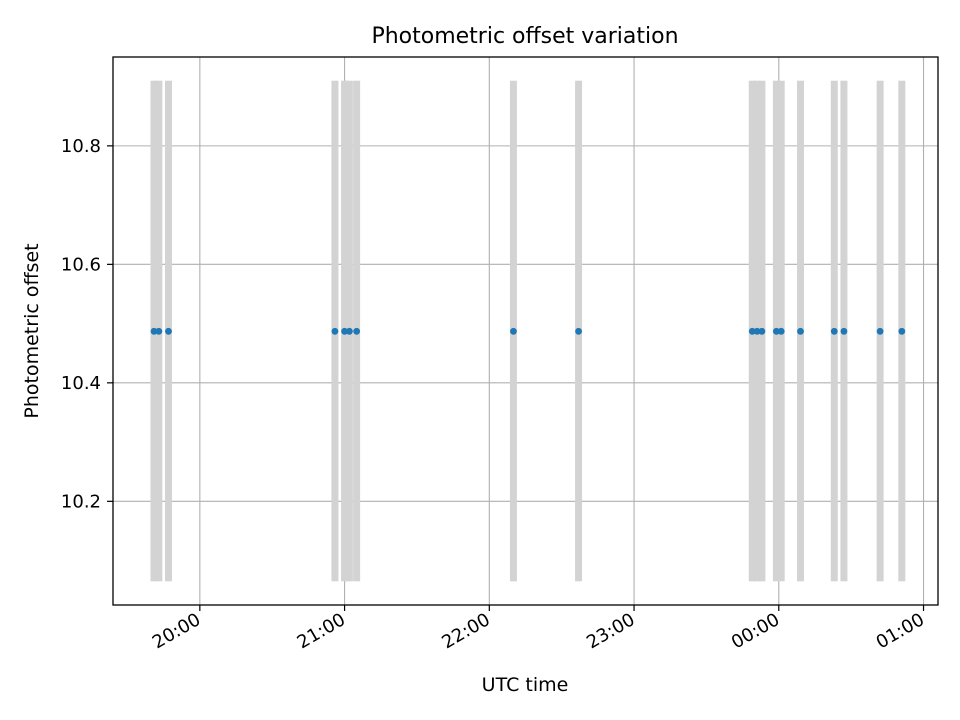  Describe the element at coordinates (81, 501) in the screenshot. I see `y-tick-label: 10.2` at that location.